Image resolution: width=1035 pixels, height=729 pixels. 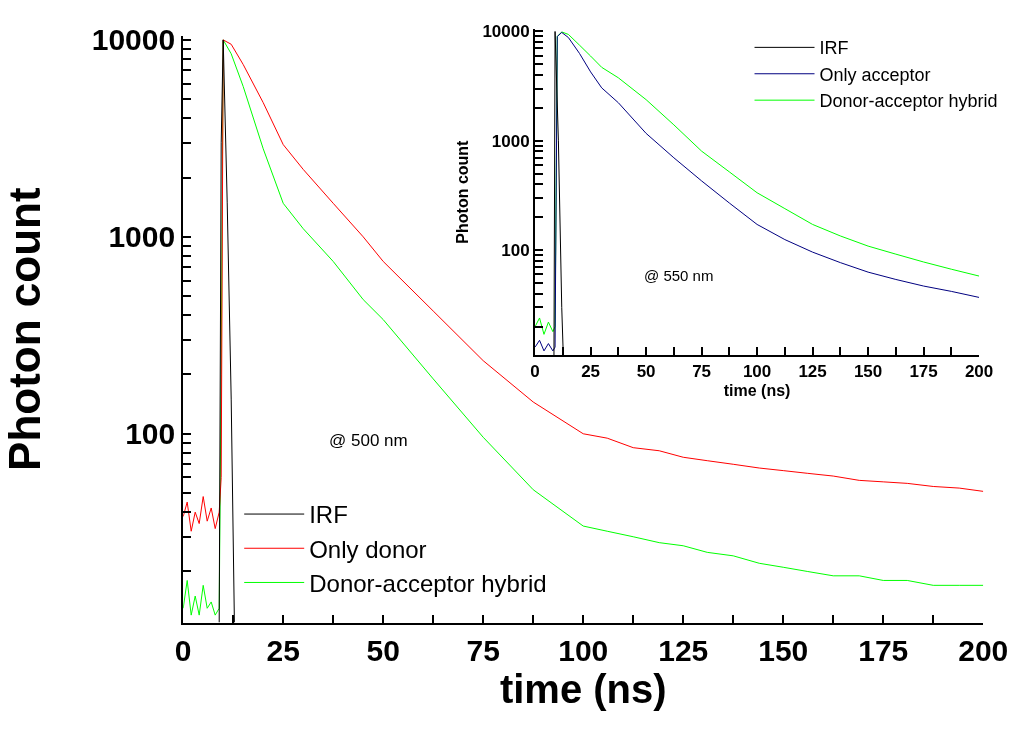 I want to click on legend-label: Only donor, so click(x=368, y=549).